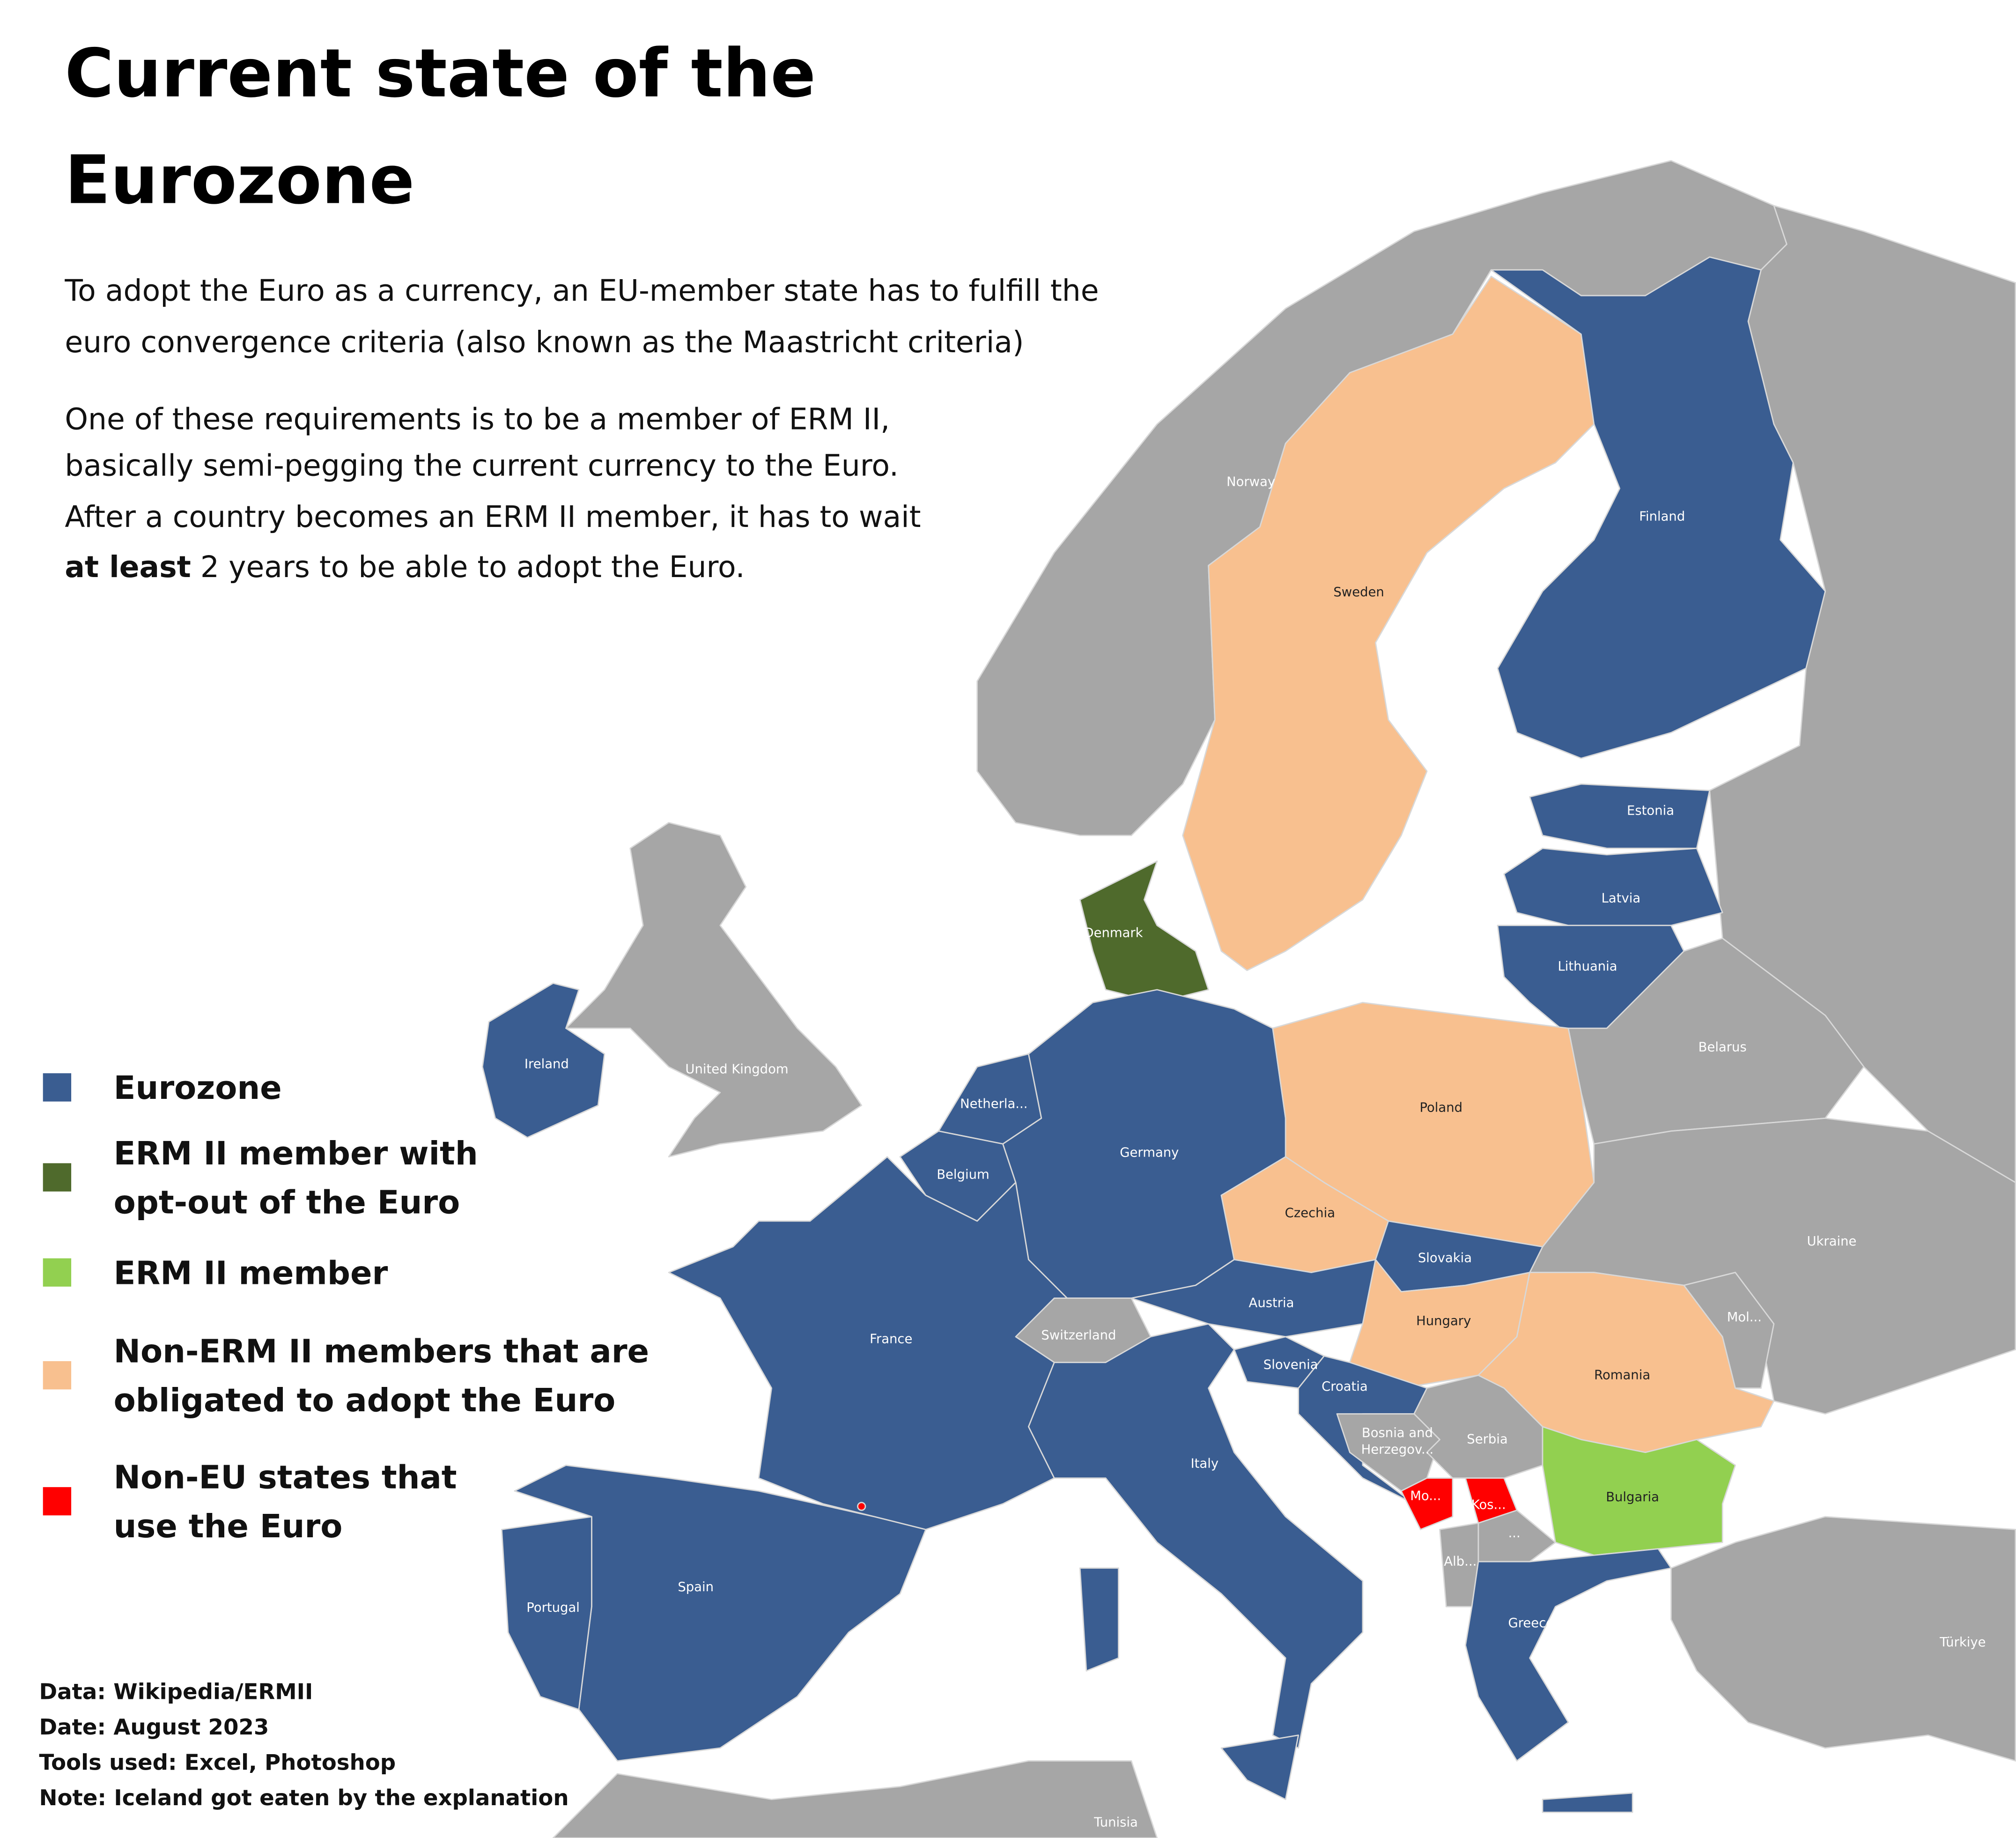  Describe the element at coordinates (128, 566) in the screenshot. I see `intro-bold: at least` at that location.